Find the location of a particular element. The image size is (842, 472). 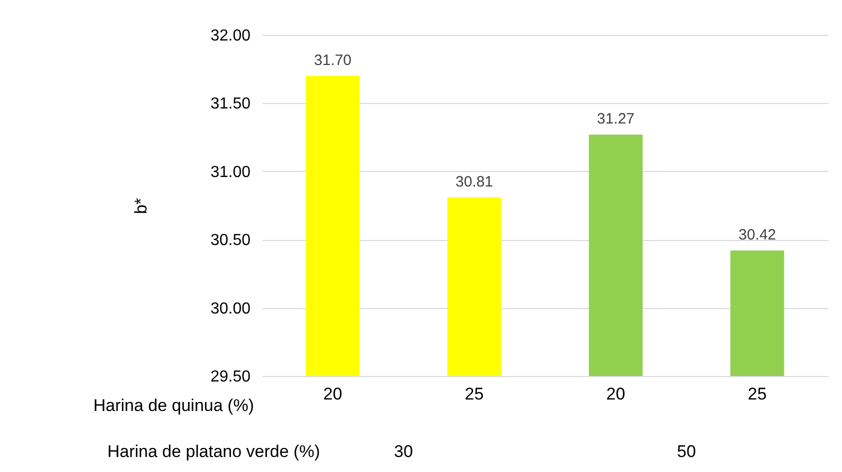

text: Harina de platano verde (%) is located at coordinates (213, 451).